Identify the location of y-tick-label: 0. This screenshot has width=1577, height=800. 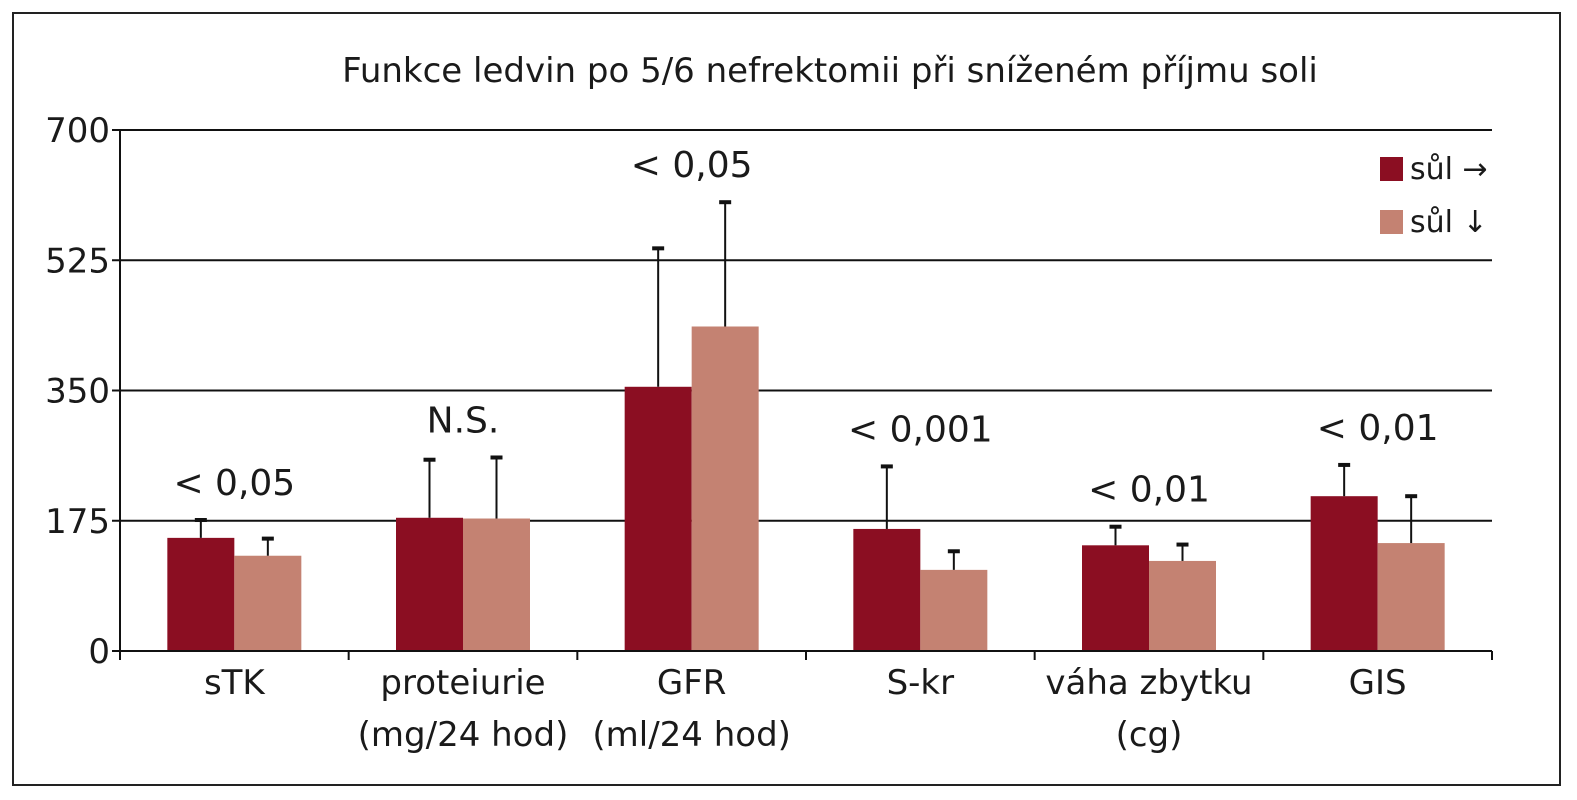
(99, 652).